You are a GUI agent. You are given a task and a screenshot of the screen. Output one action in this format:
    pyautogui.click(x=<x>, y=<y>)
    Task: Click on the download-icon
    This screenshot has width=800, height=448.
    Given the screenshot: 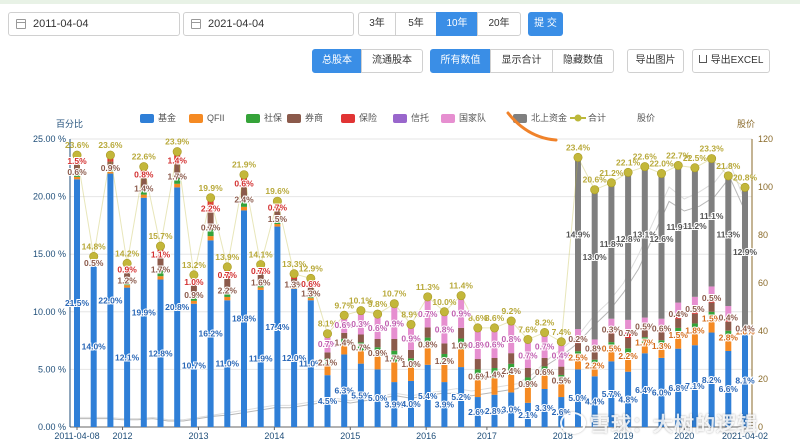 What is the action you would take?
    pyautogui.click(x=702, y=59)
    